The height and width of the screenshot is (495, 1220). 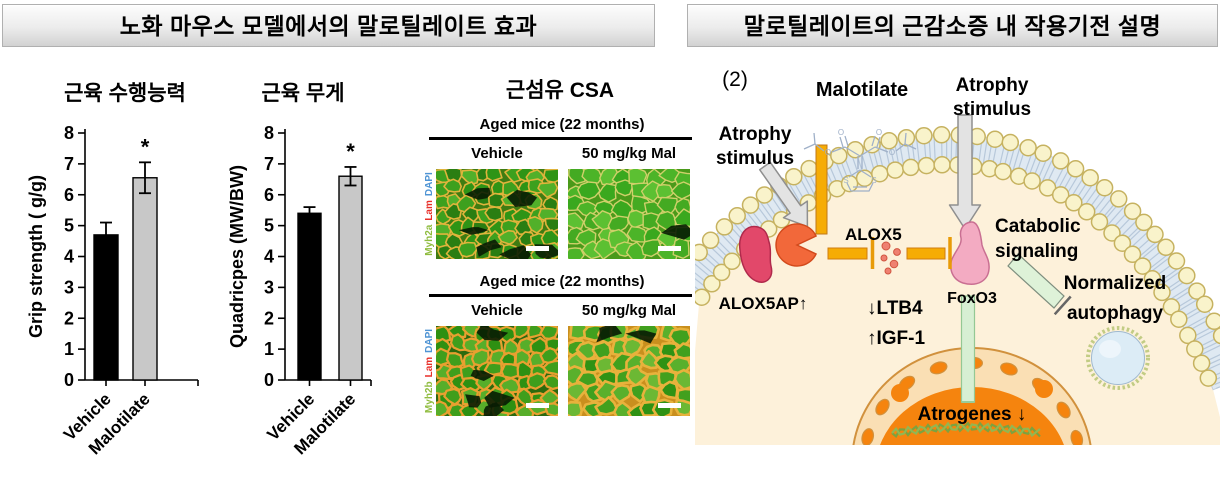 What do you see at coordinates (1115, 313) in the screenshot?
I see `normalized-autophagy-label: autophagy` at bounding box center [1115, 313].